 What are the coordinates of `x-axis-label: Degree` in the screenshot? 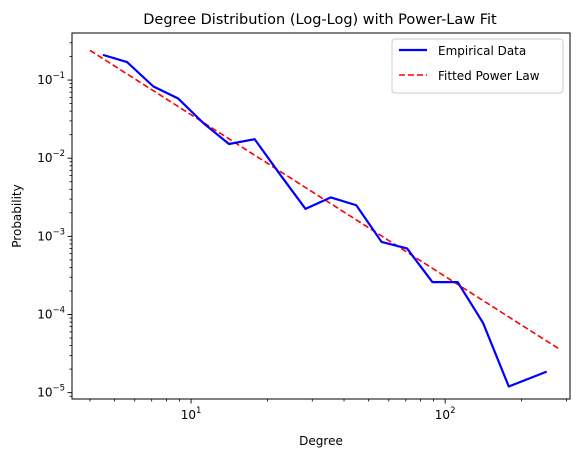 It's located at (321, 441).